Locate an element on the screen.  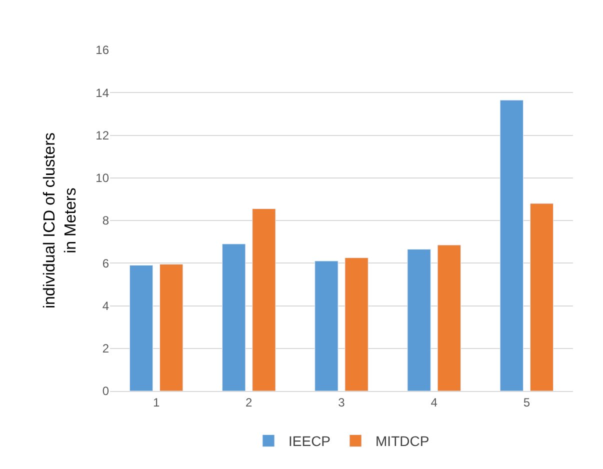
y-tick-label: 2 is located at coordinates (106, 349).